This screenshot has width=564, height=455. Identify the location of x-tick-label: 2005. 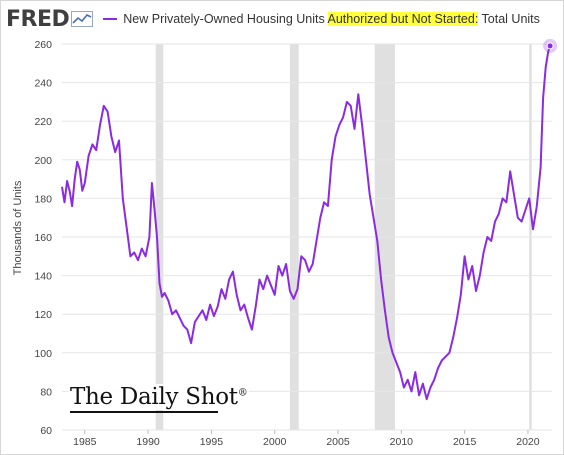
(338, 442).